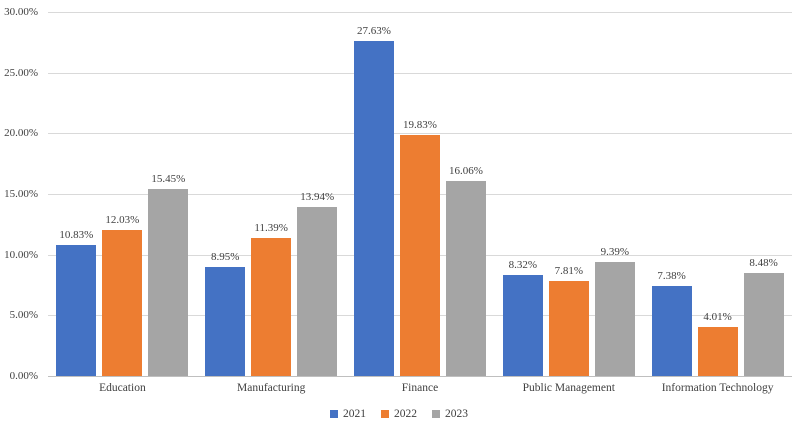 This screenshot has height=425, width=798. What do you see at coordinates (456, 414) in the screenshot?
I see `legend-label-2023: 2023` at bounding box center [456, 414].